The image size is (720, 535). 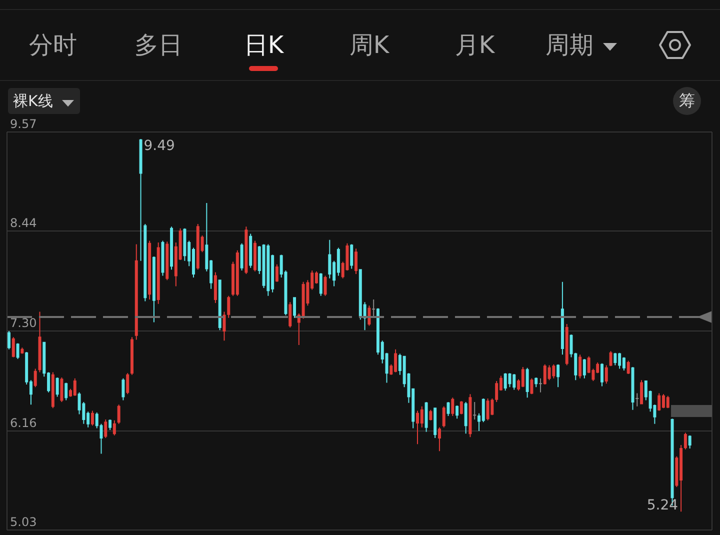 I want to click on round-button: 筹, so click(x=687, y=101).